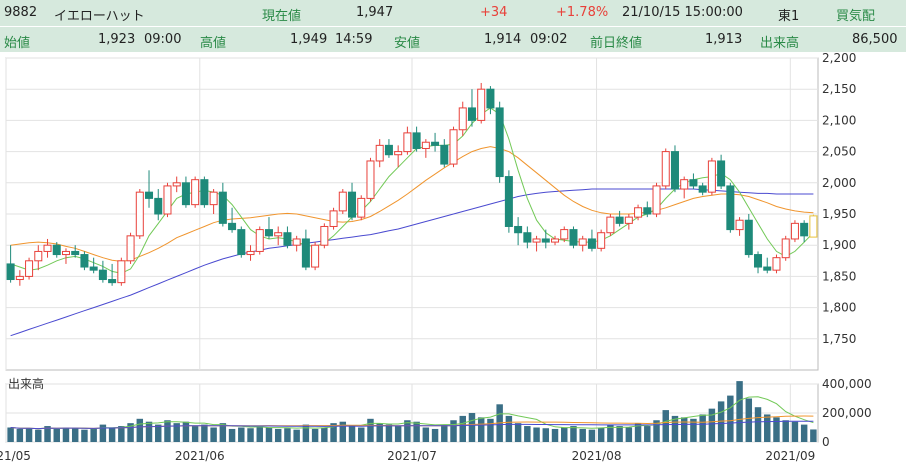 The image size is (906, 465). What do you see at coordinates (839, 276) in the screenshot?
I see `price-tick-label: 1,850` at bounding box center [839, 276].